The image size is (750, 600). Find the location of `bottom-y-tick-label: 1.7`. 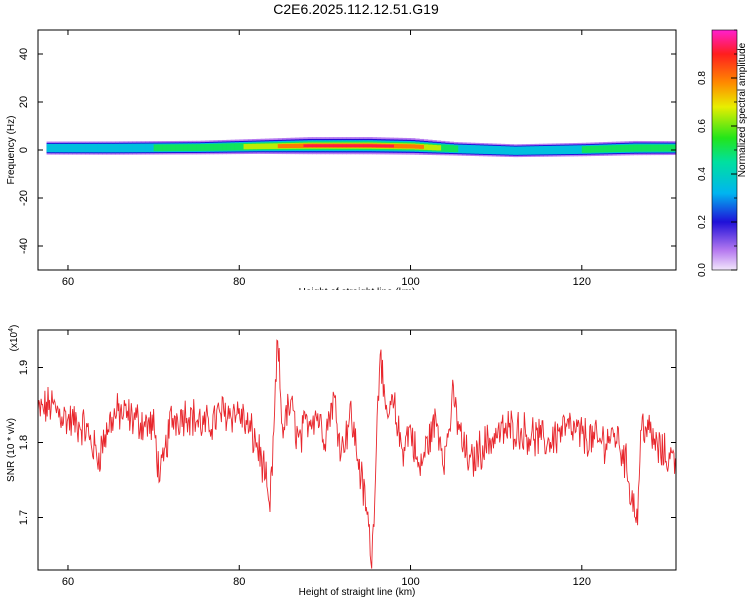

bottom-y-tick-label: 1.7 is located at coordinates (24, 517).